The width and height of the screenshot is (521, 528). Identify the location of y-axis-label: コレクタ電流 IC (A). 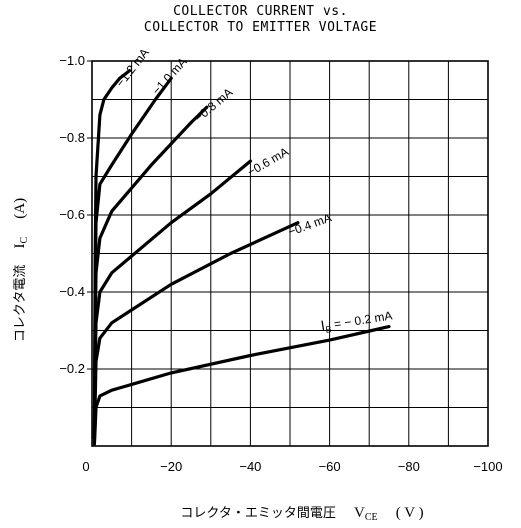
(21, 270).